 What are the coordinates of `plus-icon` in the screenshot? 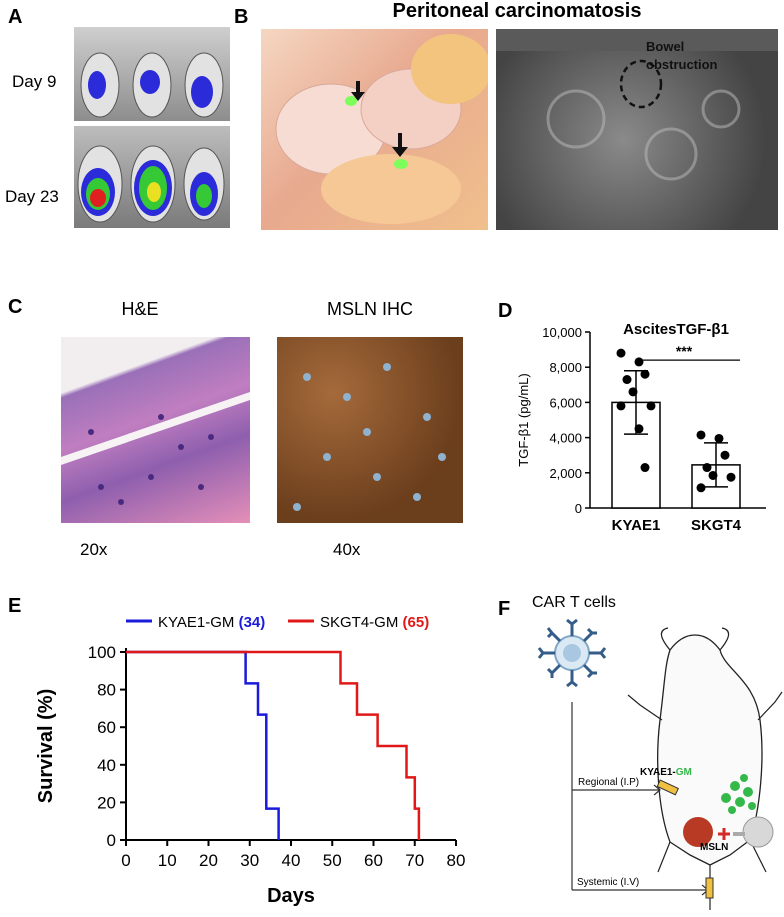 It's located at (724, 834).